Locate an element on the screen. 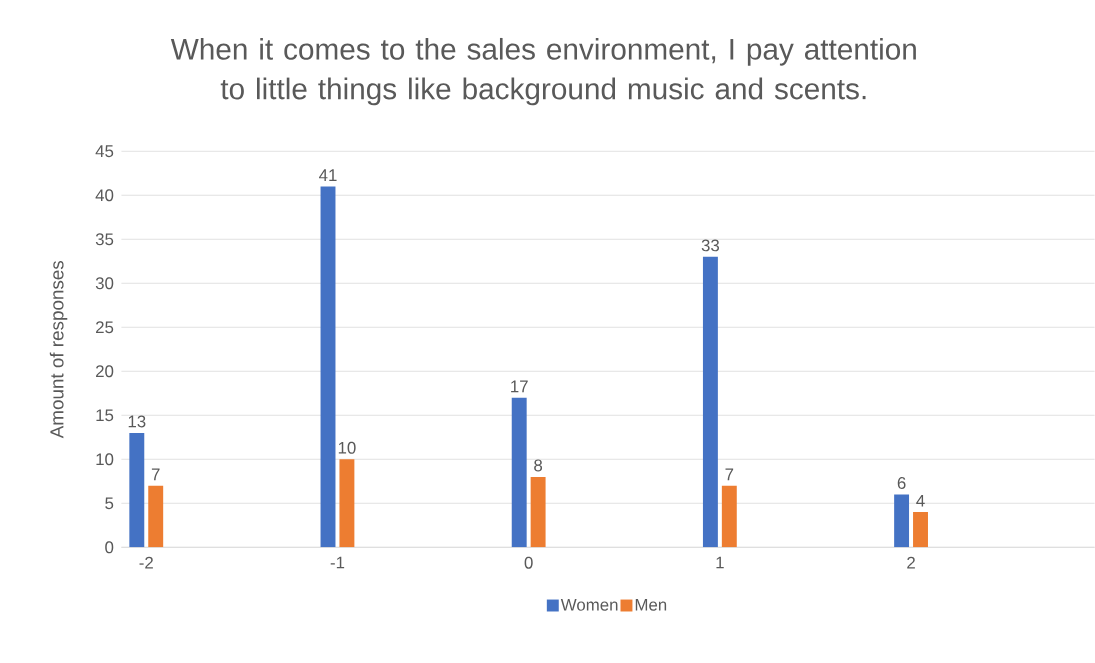 Image resolution: width=1095 pixels, height=663 pixels. y-tick-label: 30 is located at coordinates (104, 283).